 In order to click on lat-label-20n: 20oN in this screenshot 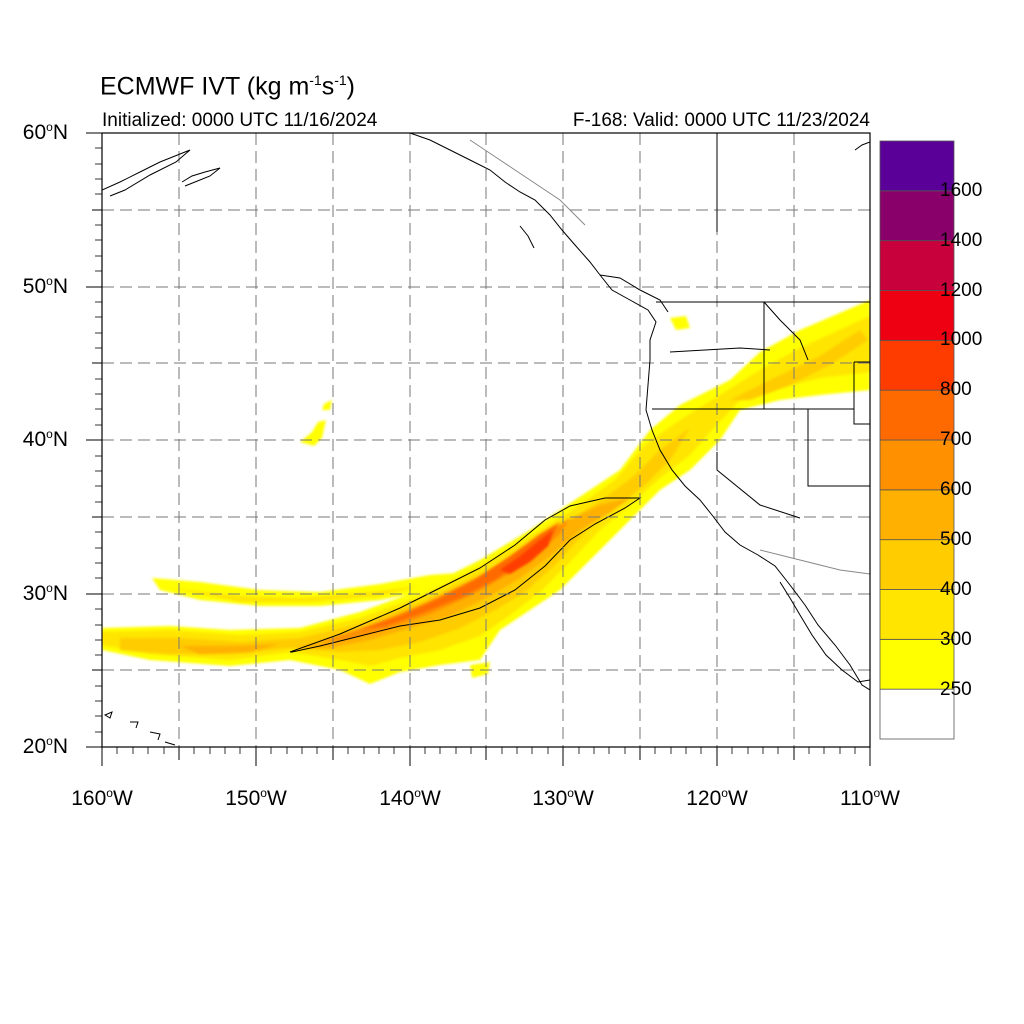, I will do `click(45, 746)`.